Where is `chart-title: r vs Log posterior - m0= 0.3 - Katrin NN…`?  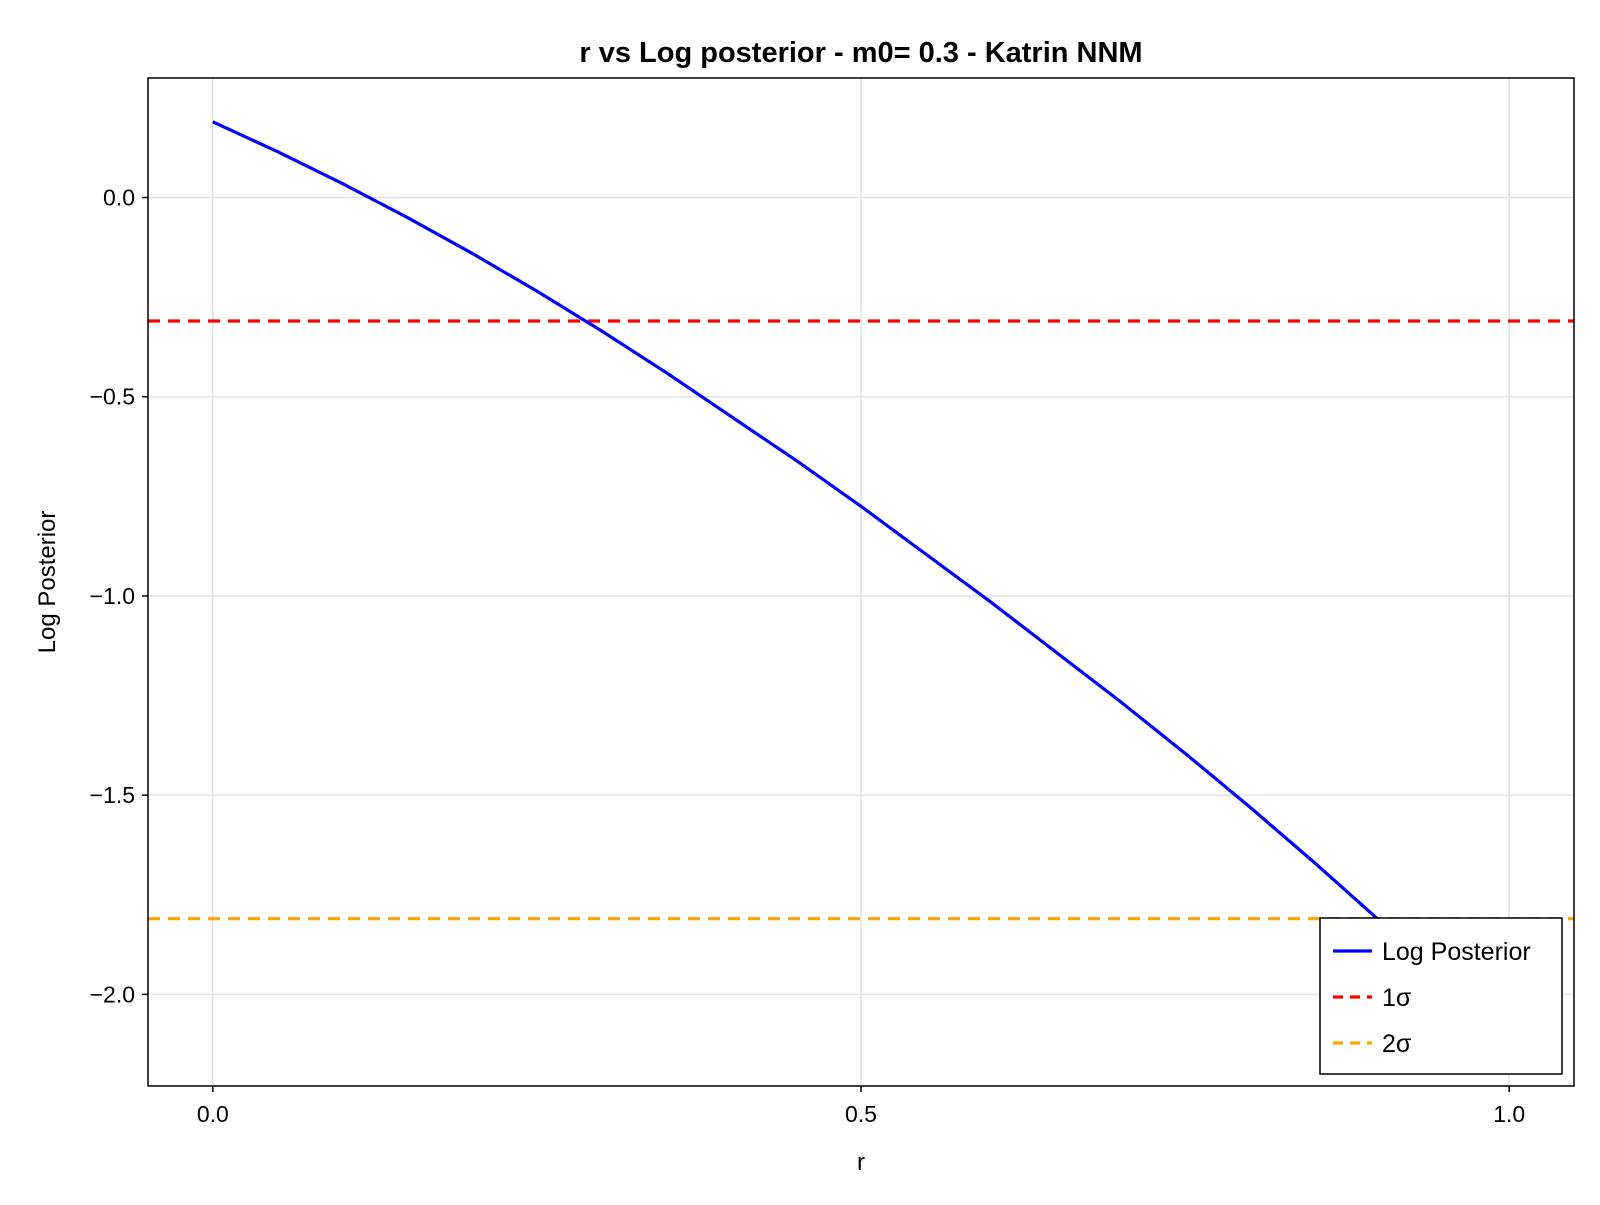 chart-title: r vs Log posterior - m0= 0.3 - Katrin NN… is located at coordinates (860, 53).